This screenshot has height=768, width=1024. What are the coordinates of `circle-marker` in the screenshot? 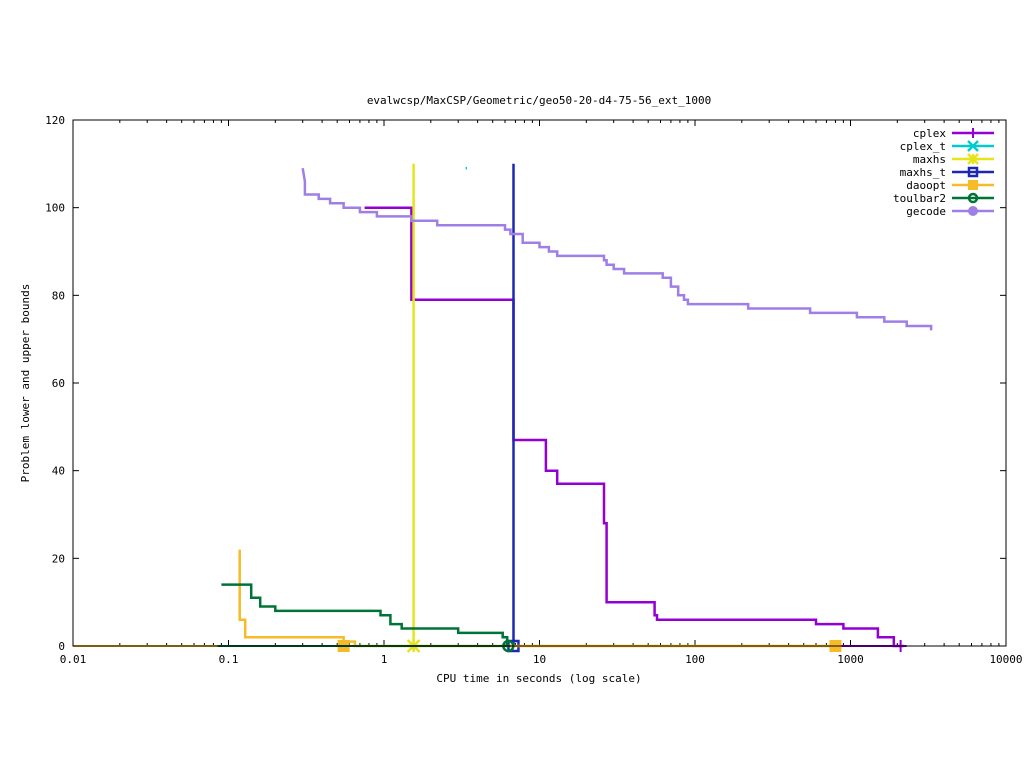 It's located at (973, 198).